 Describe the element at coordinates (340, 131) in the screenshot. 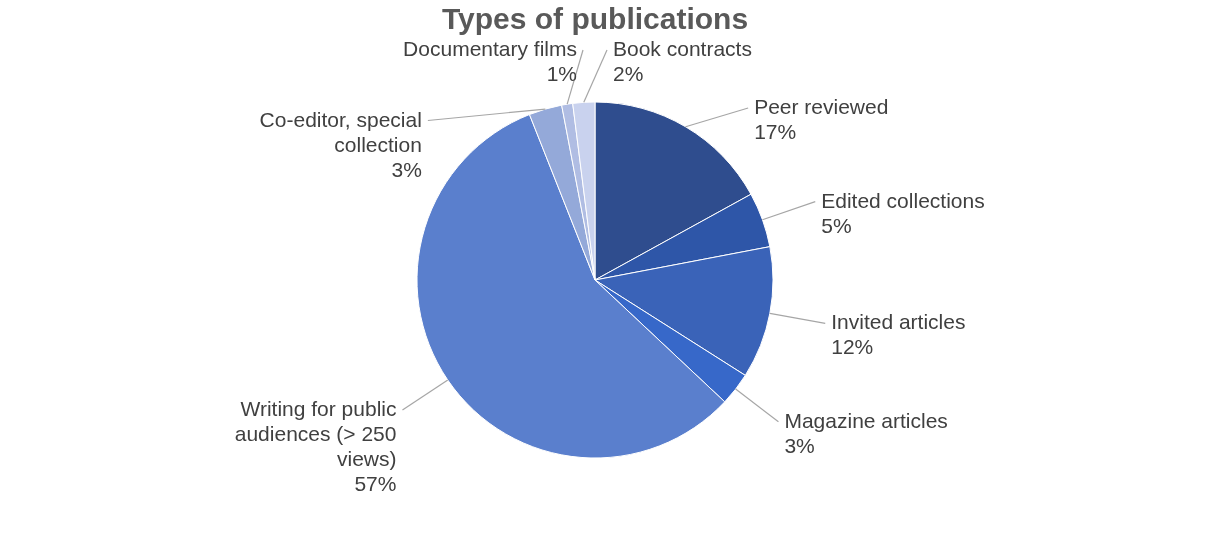

I see `slice-label: Co-editor, special collection` at that location.